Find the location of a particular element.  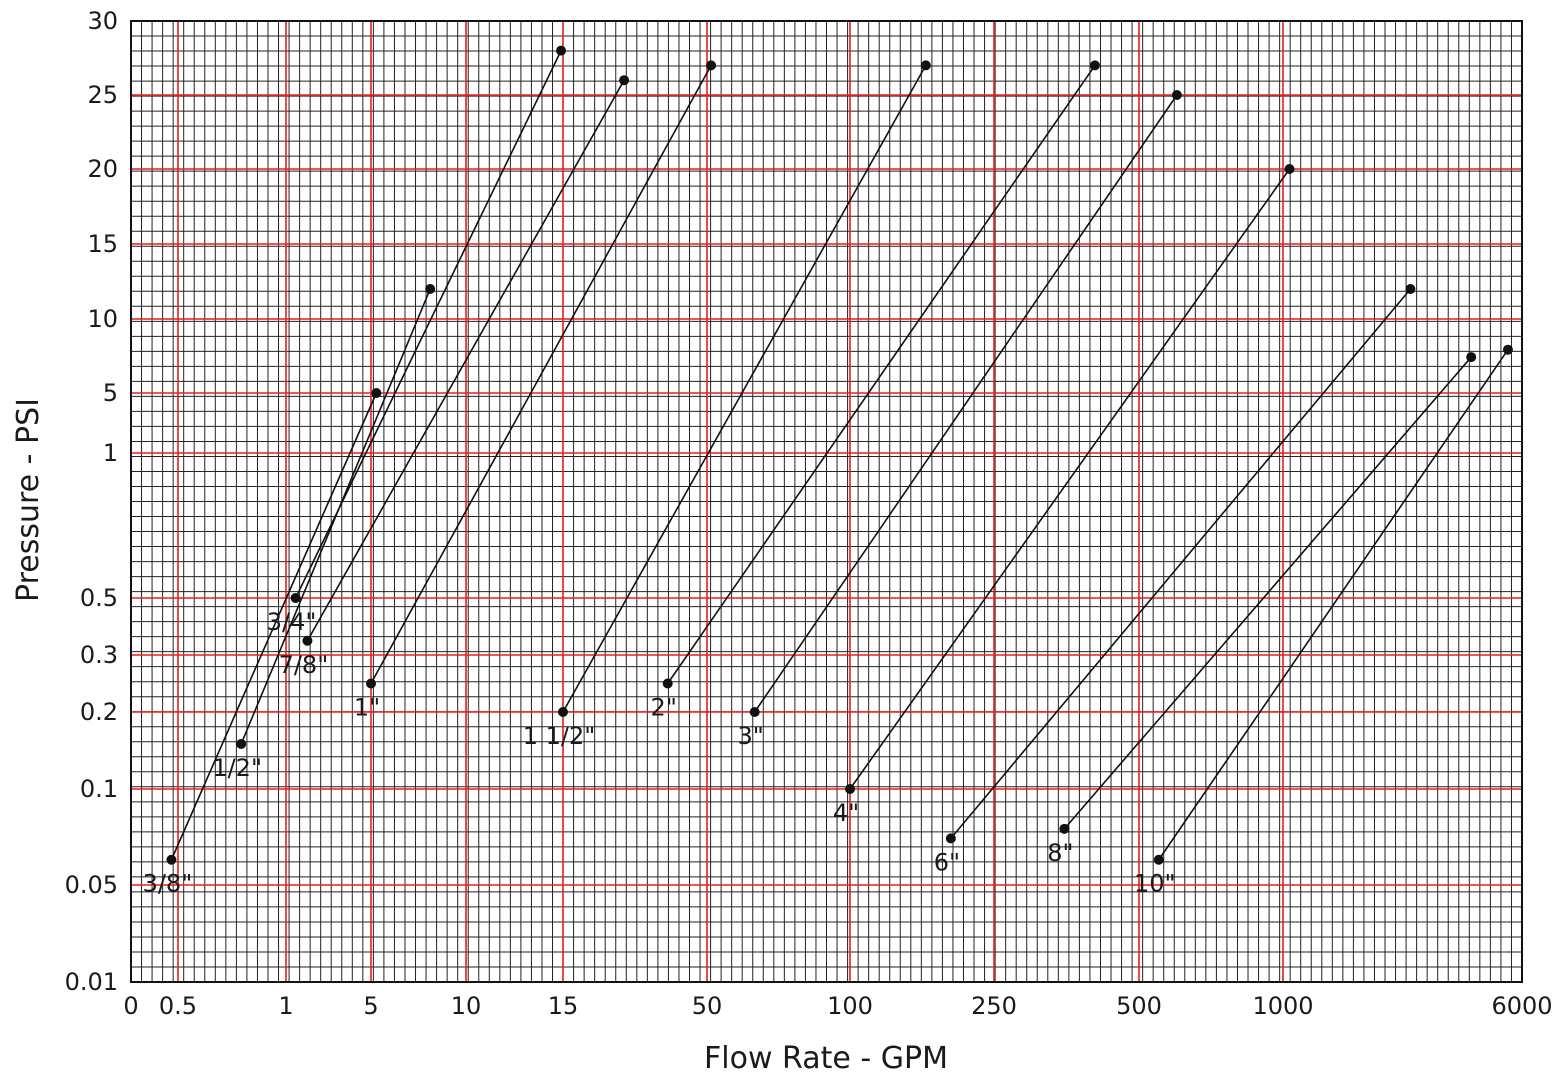

y-tick-label: 0.5 is located at coordinates (99, 598).